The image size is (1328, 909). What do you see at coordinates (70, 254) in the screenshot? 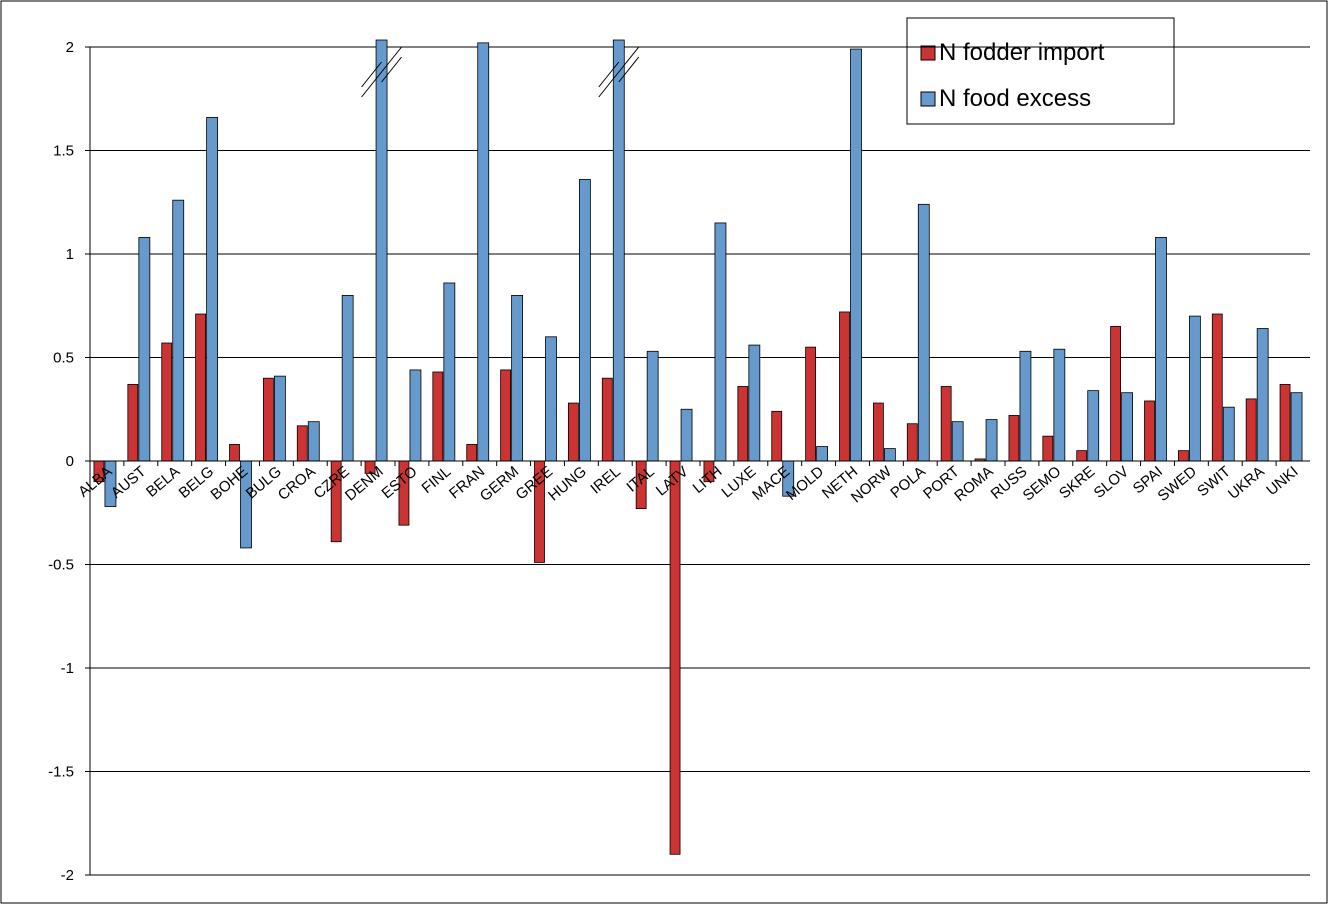
I see `y-tick-label: 1` at bounding box center [70, 254].